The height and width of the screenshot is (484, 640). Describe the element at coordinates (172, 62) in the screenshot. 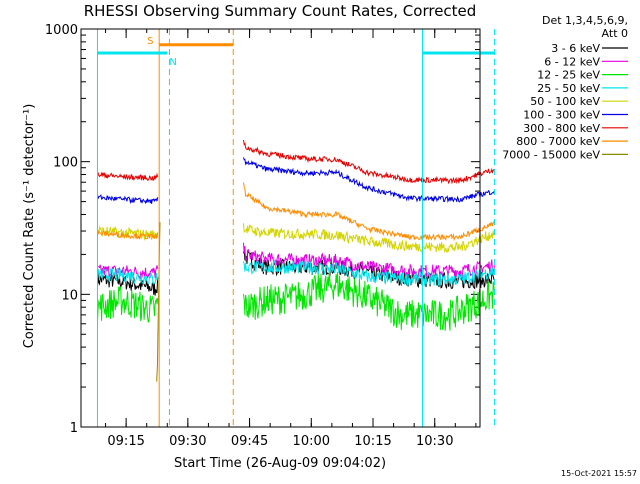

I see `segment-label: N` at that location.